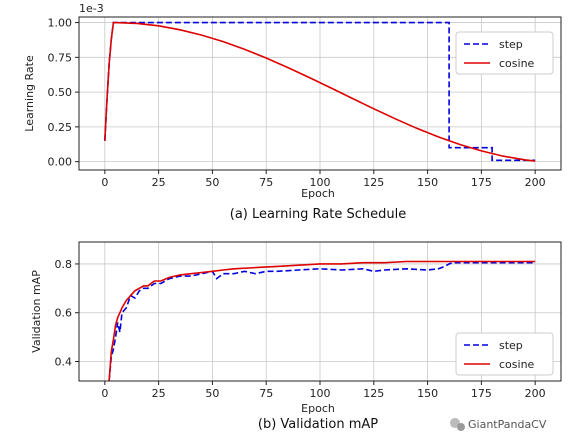  What do you see at coordinates (60, 57) in the screenshot?
I see `y-tick-label: 0.75` at bounding box center [60, 57].